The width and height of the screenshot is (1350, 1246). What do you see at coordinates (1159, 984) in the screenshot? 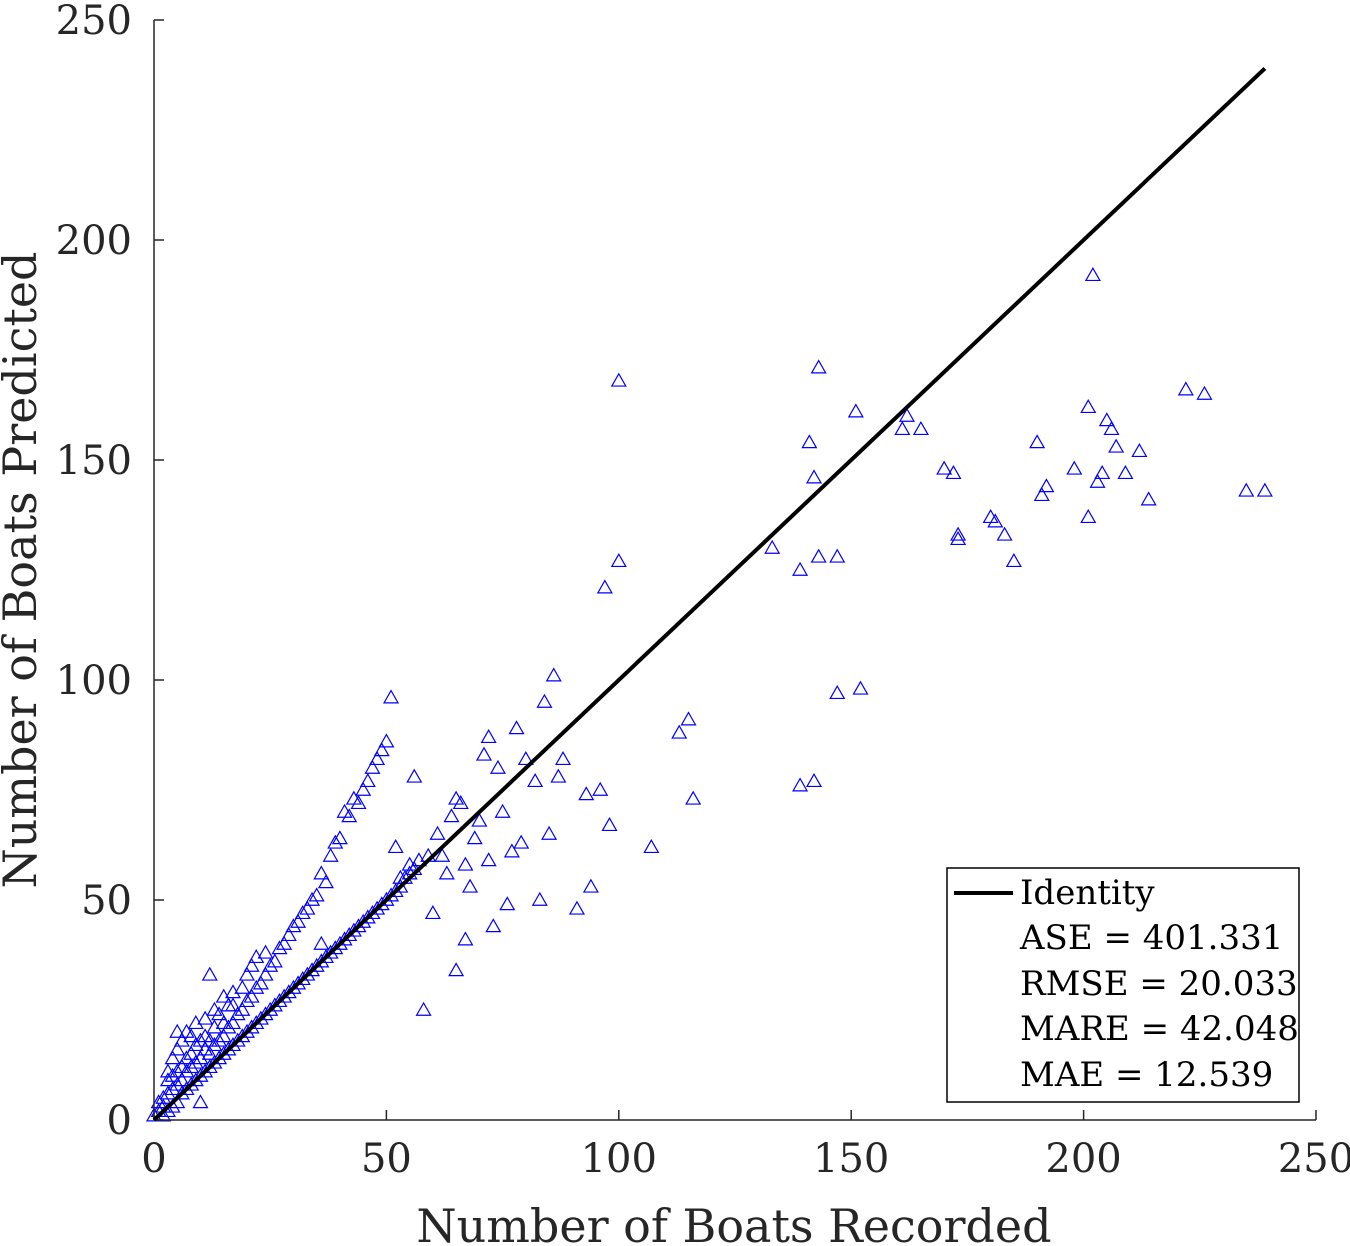
I see `legend-entry-rmse: RMSE = 20.033` at bounding box center [1159, 984].